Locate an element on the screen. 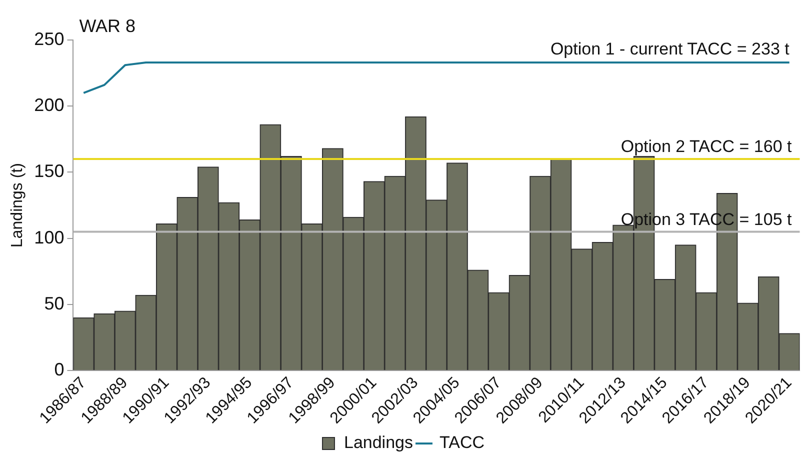  legend-label: Landings is located at coordinates (379, 442).